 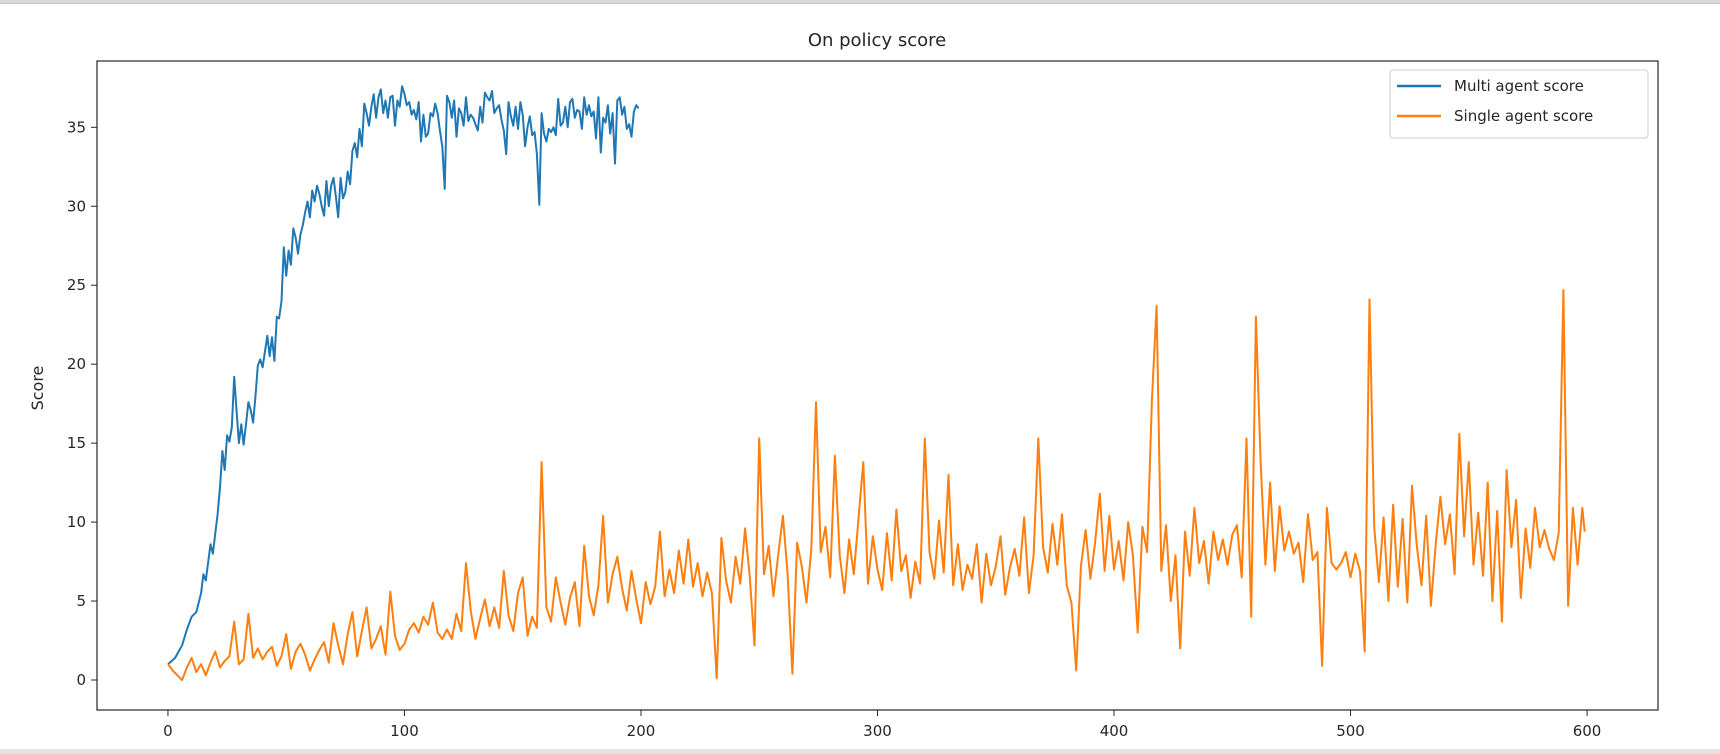 I want to click on y-axis: 0 5 10 15 20 25 30 35, so click(x=82, y=403).